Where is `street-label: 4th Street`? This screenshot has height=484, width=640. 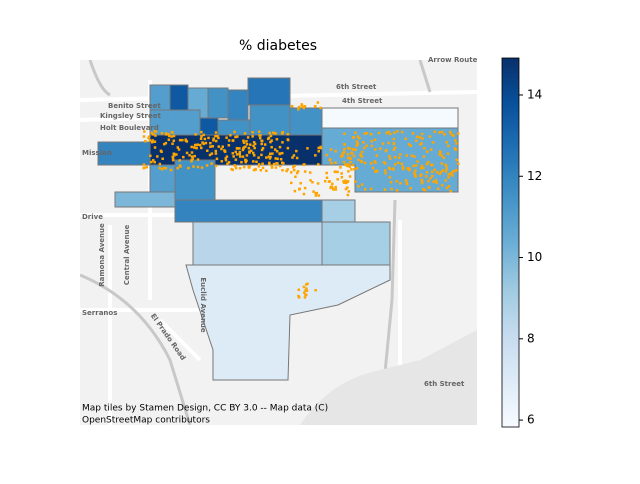
street-label: 4th Street is located at coordinates (362, 101).